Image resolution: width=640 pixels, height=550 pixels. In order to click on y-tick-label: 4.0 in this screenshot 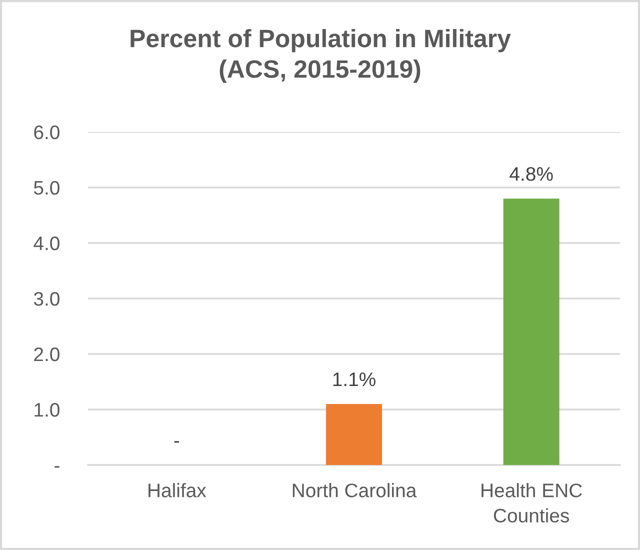, I will do `click(47, 243)`.